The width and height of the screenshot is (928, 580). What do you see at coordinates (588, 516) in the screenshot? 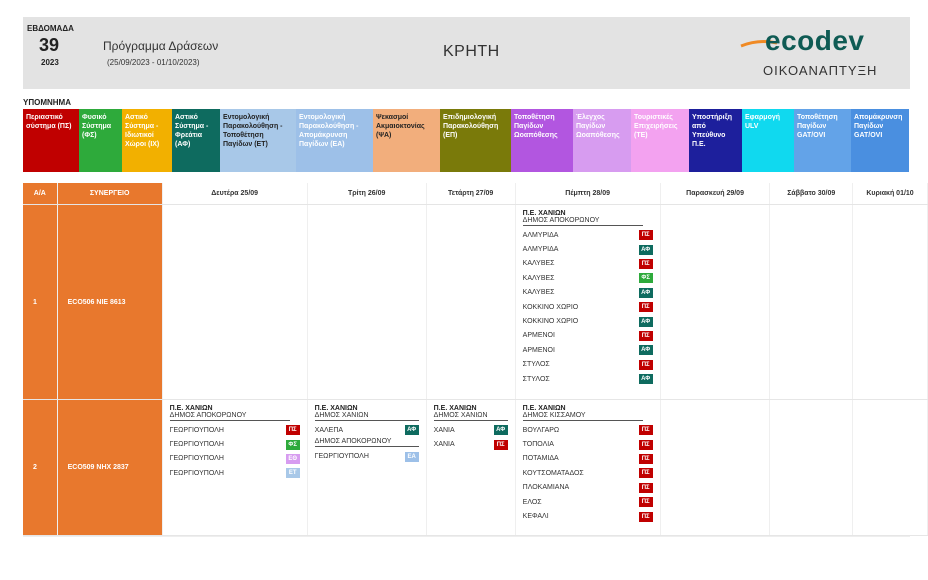
I see `list-item: ΚΕΦΑΛΙ ΠΣ` at bounding box center [588, 516].